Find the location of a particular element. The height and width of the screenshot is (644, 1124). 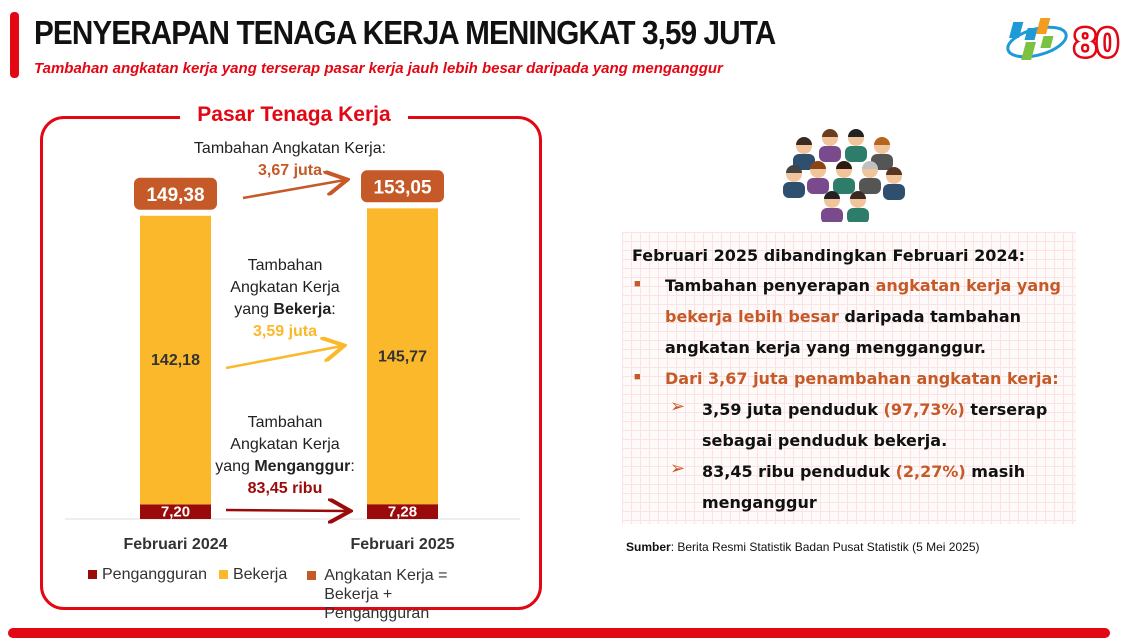

legend-item-bekerja: Bekerja is located at coordinates (253, 594).